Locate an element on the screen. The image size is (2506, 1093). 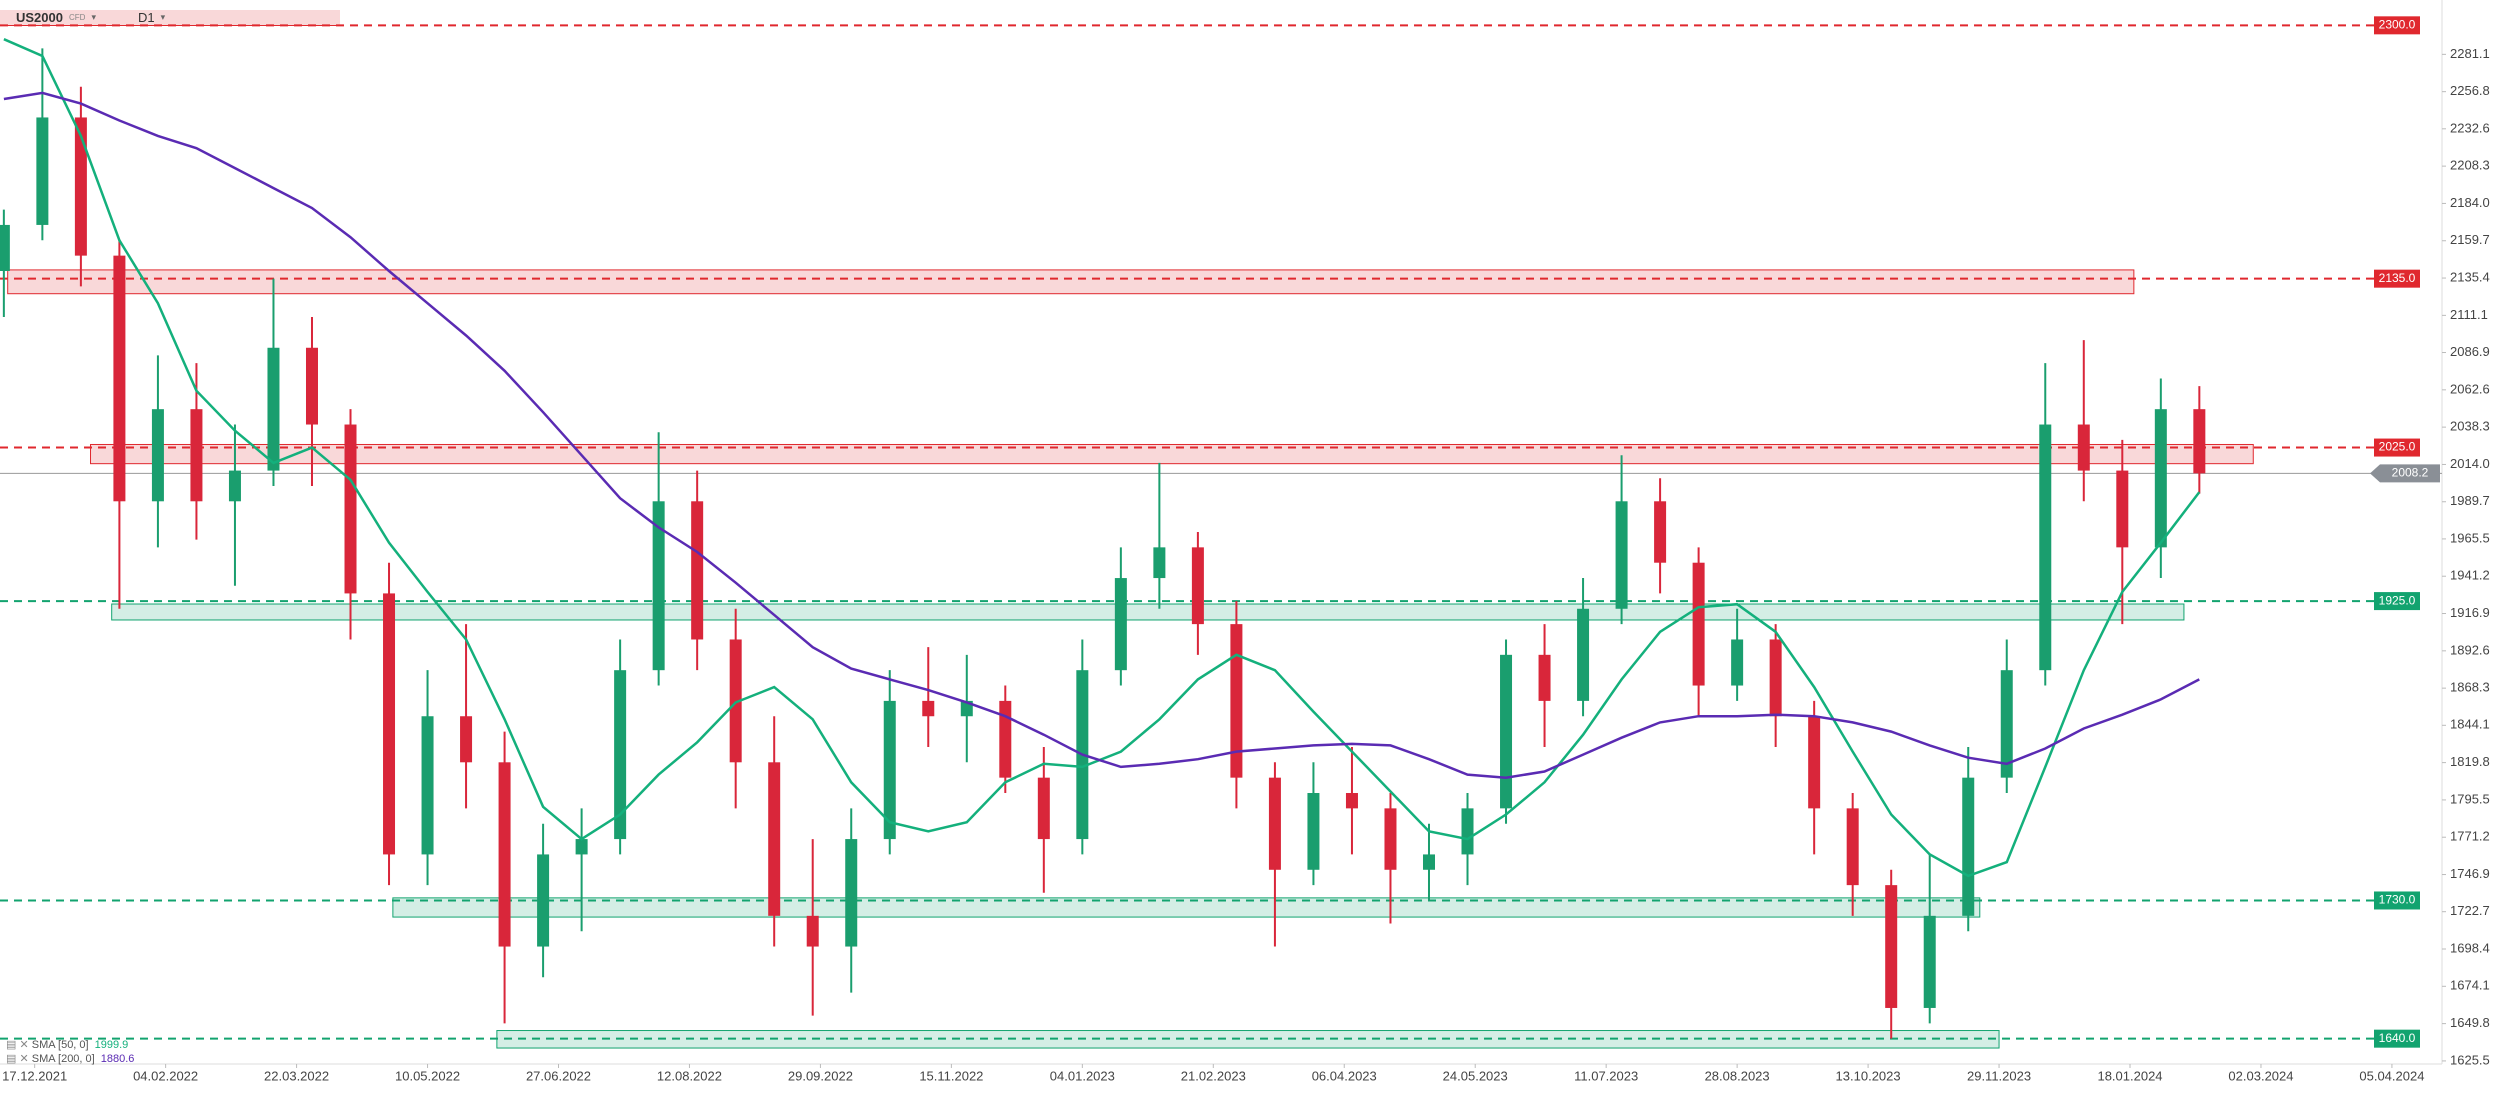
x-tick-label: 24.05.2023 is located at coordinates (1475, 1075).